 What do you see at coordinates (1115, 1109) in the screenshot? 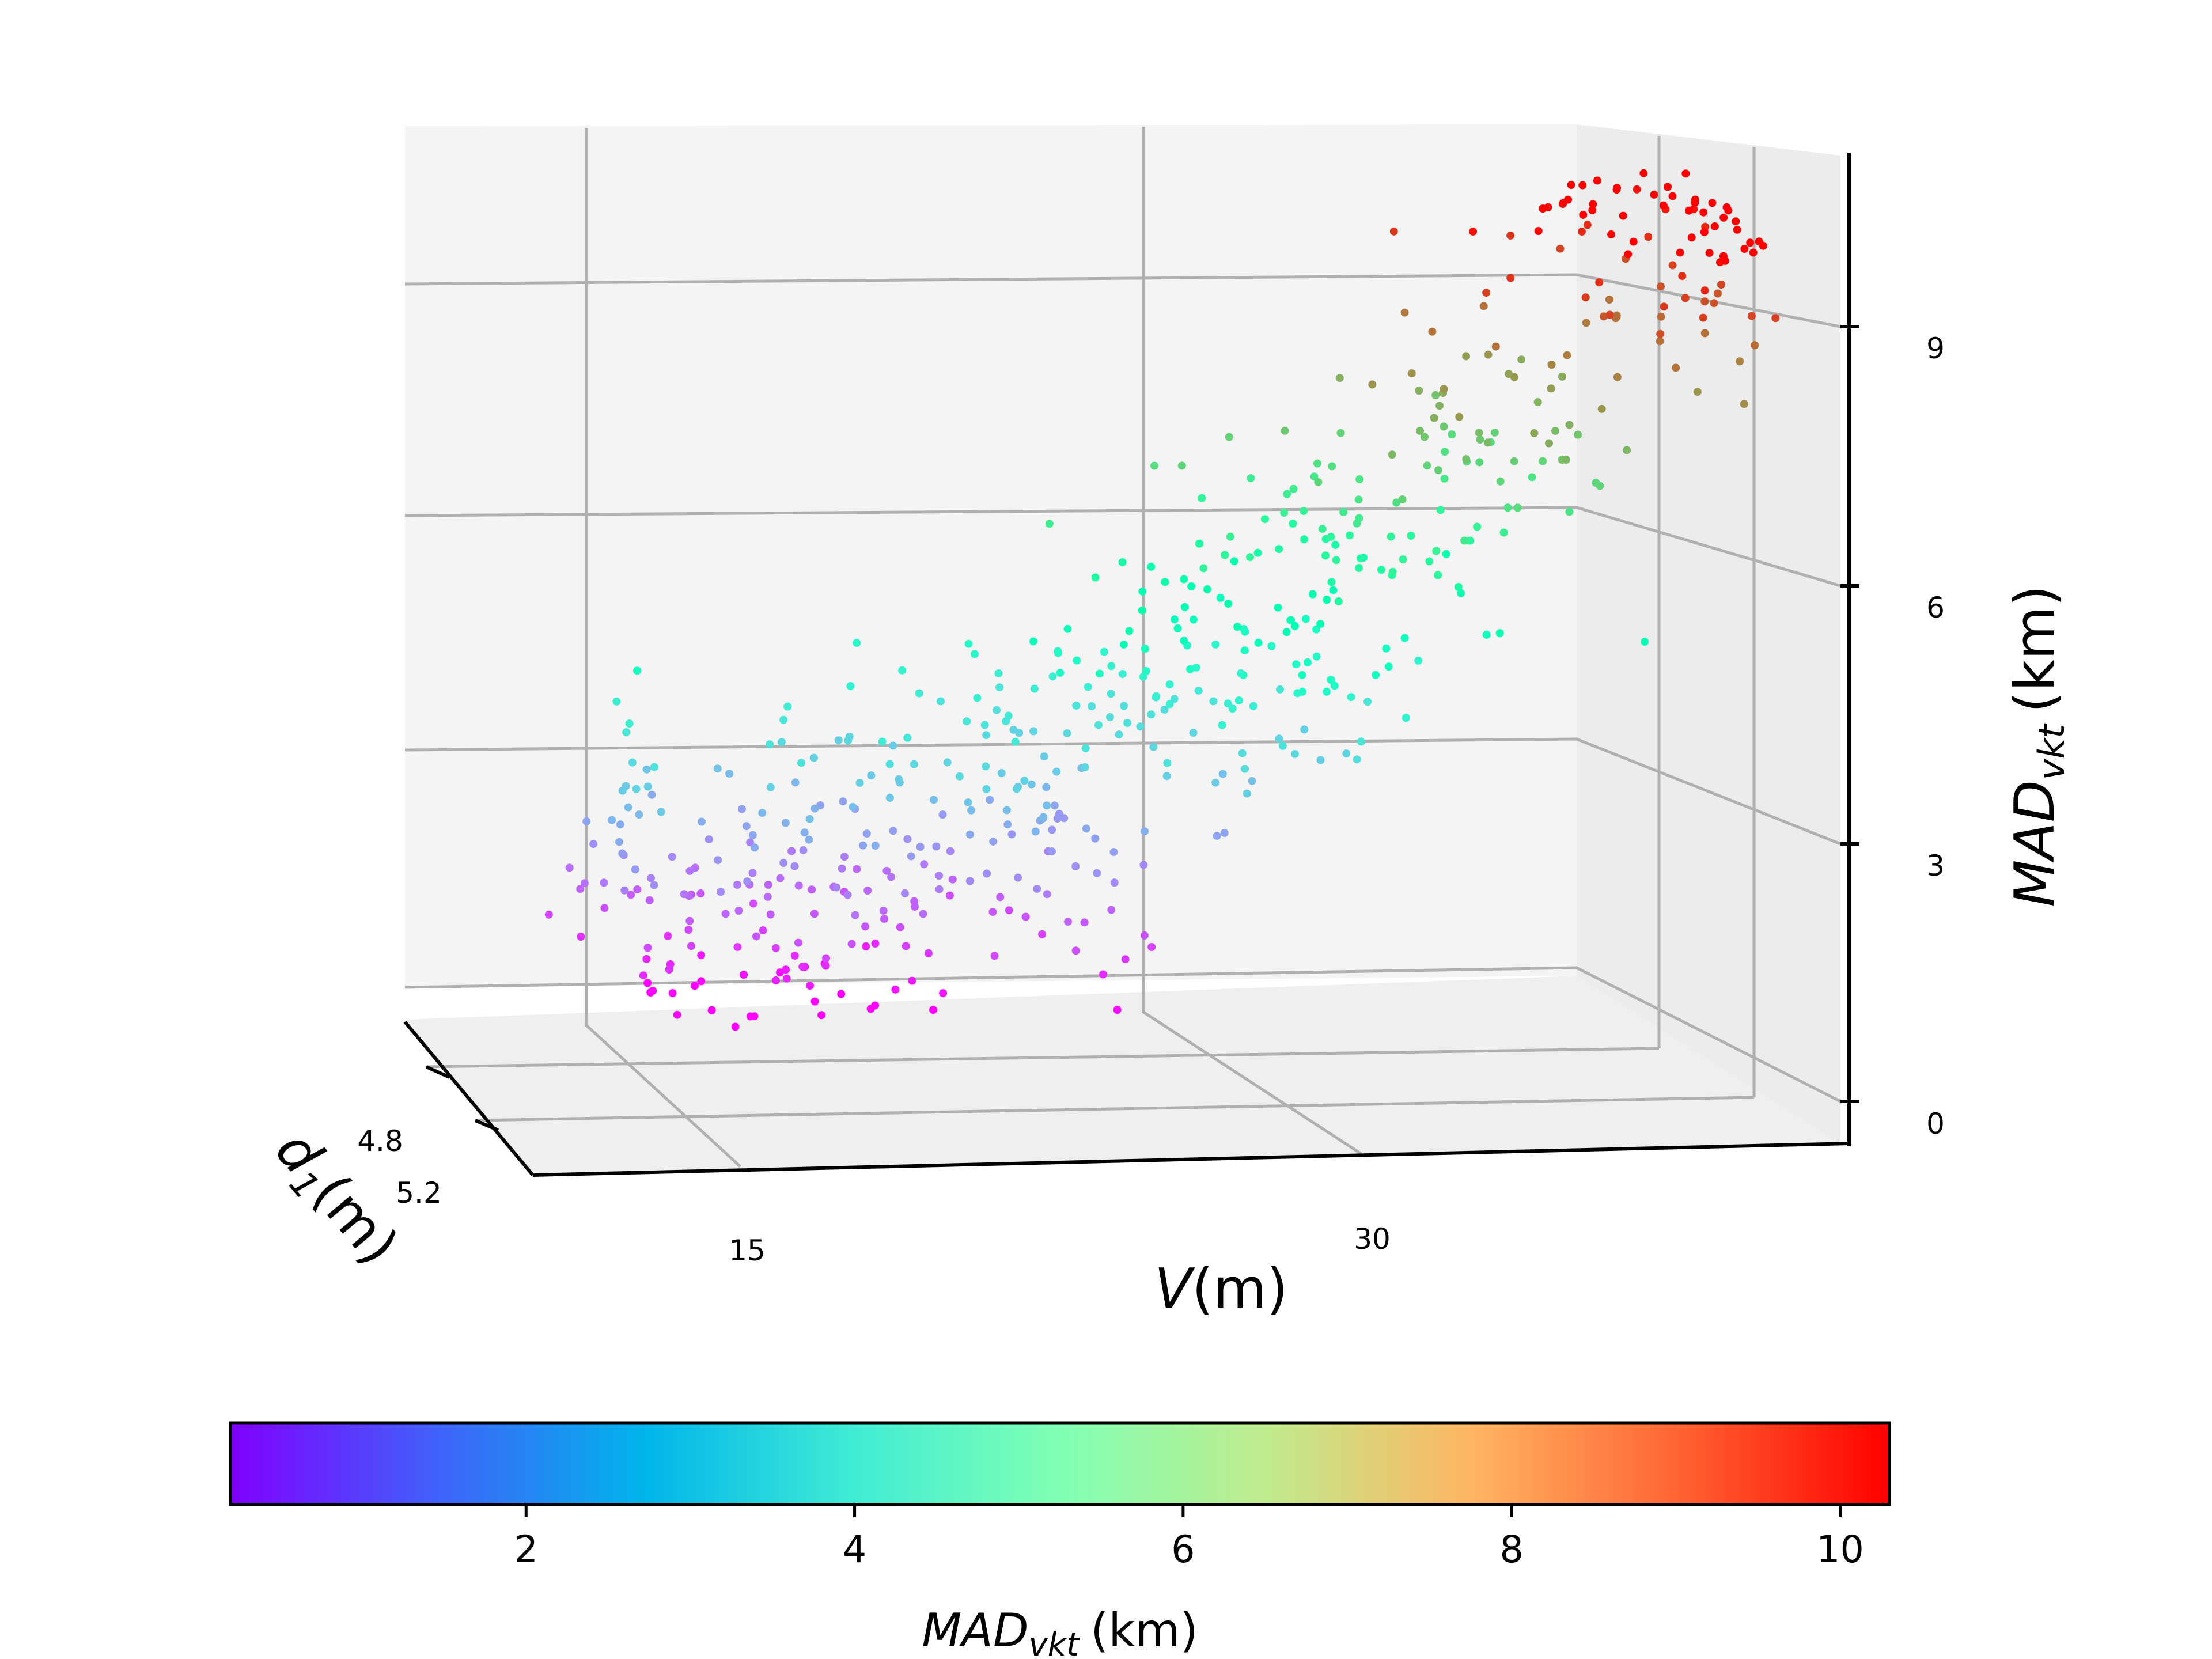
I see `grid-d1-52-floor` at bounding box center [1115, 1109].